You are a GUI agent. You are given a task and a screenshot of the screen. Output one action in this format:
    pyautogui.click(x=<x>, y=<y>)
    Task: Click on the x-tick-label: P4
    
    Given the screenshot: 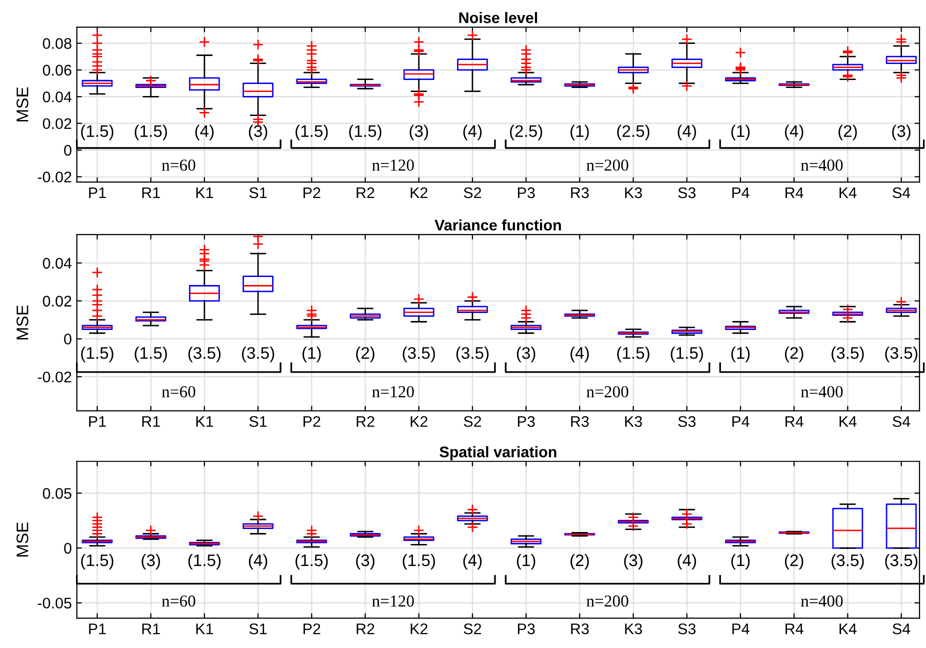 What is the action you would take?
    pyautogui.click(x=741, y=193)
    